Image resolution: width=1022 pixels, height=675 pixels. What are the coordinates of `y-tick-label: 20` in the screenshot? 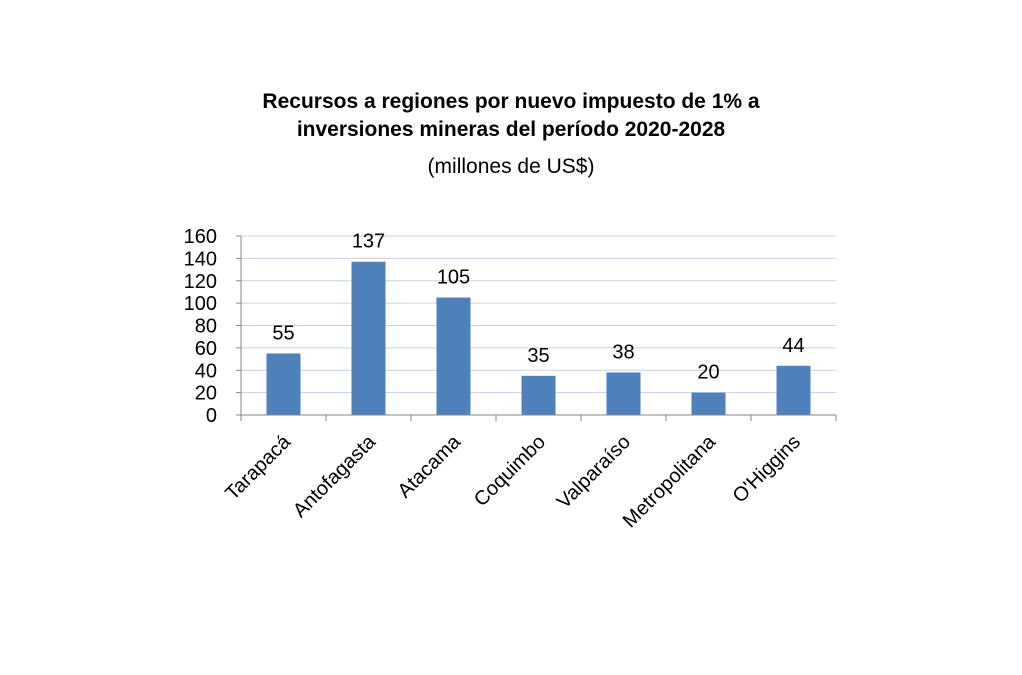 It's located at (206, 394).